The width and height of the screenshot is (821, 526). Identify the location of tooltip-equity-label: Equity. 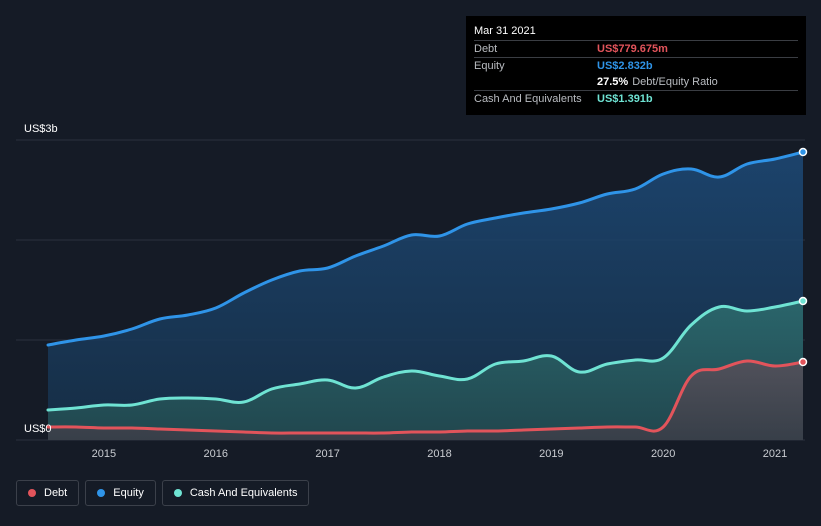
(489, 66).